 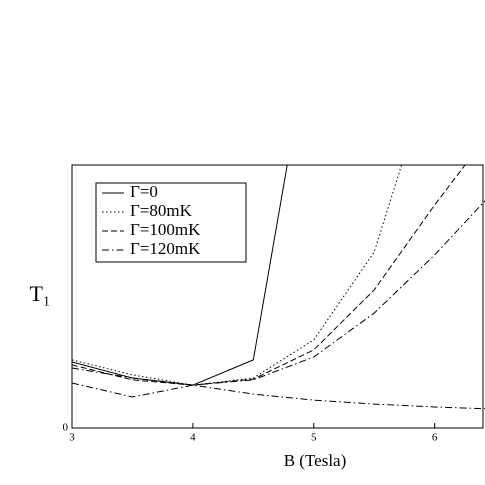 What do you see at coordinates (314, 438) in the screenshot?
I see `x-tick-label: 5` at bounding box center [314, 438].